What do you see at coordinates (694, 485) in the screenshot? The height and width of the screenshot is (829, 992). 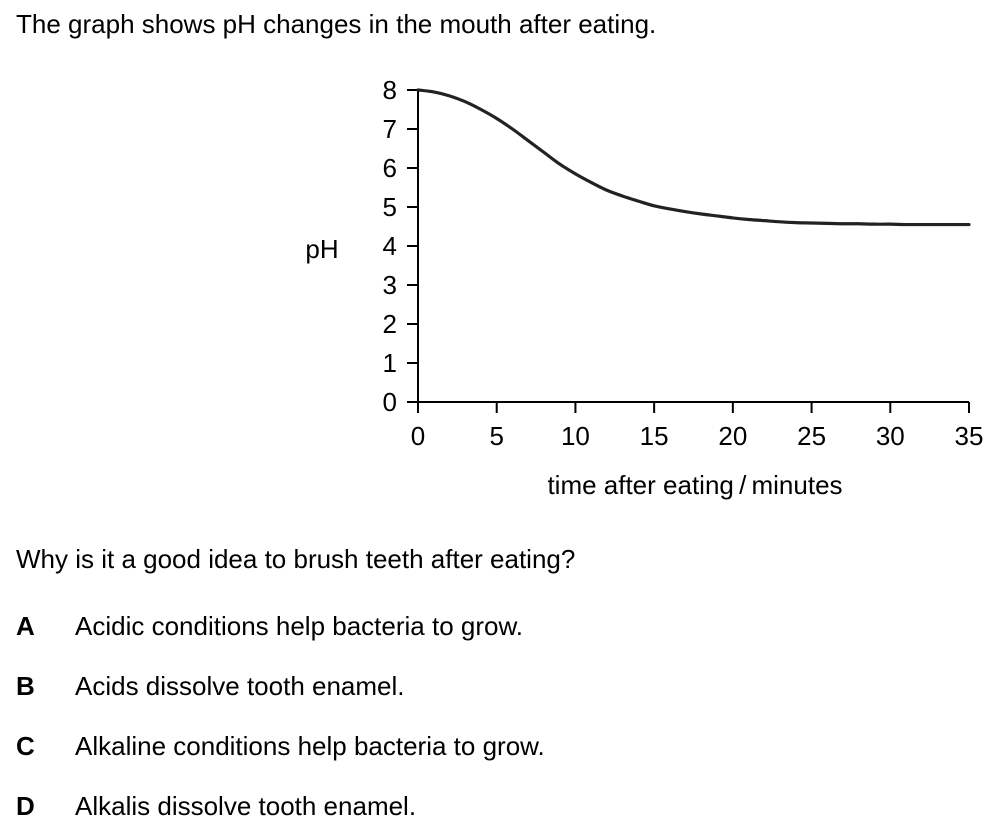 I see `x-axis-label: time after eating / minutes` at bounding box center [694, 485].